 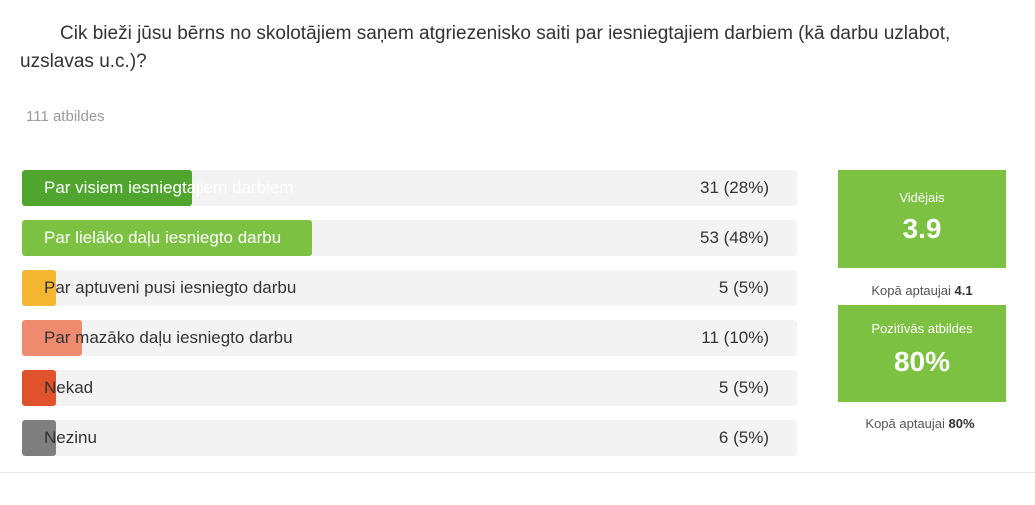 I want to click on positive-panel: Pozitīvās atbildes 80%, so click(x=922, y=353).